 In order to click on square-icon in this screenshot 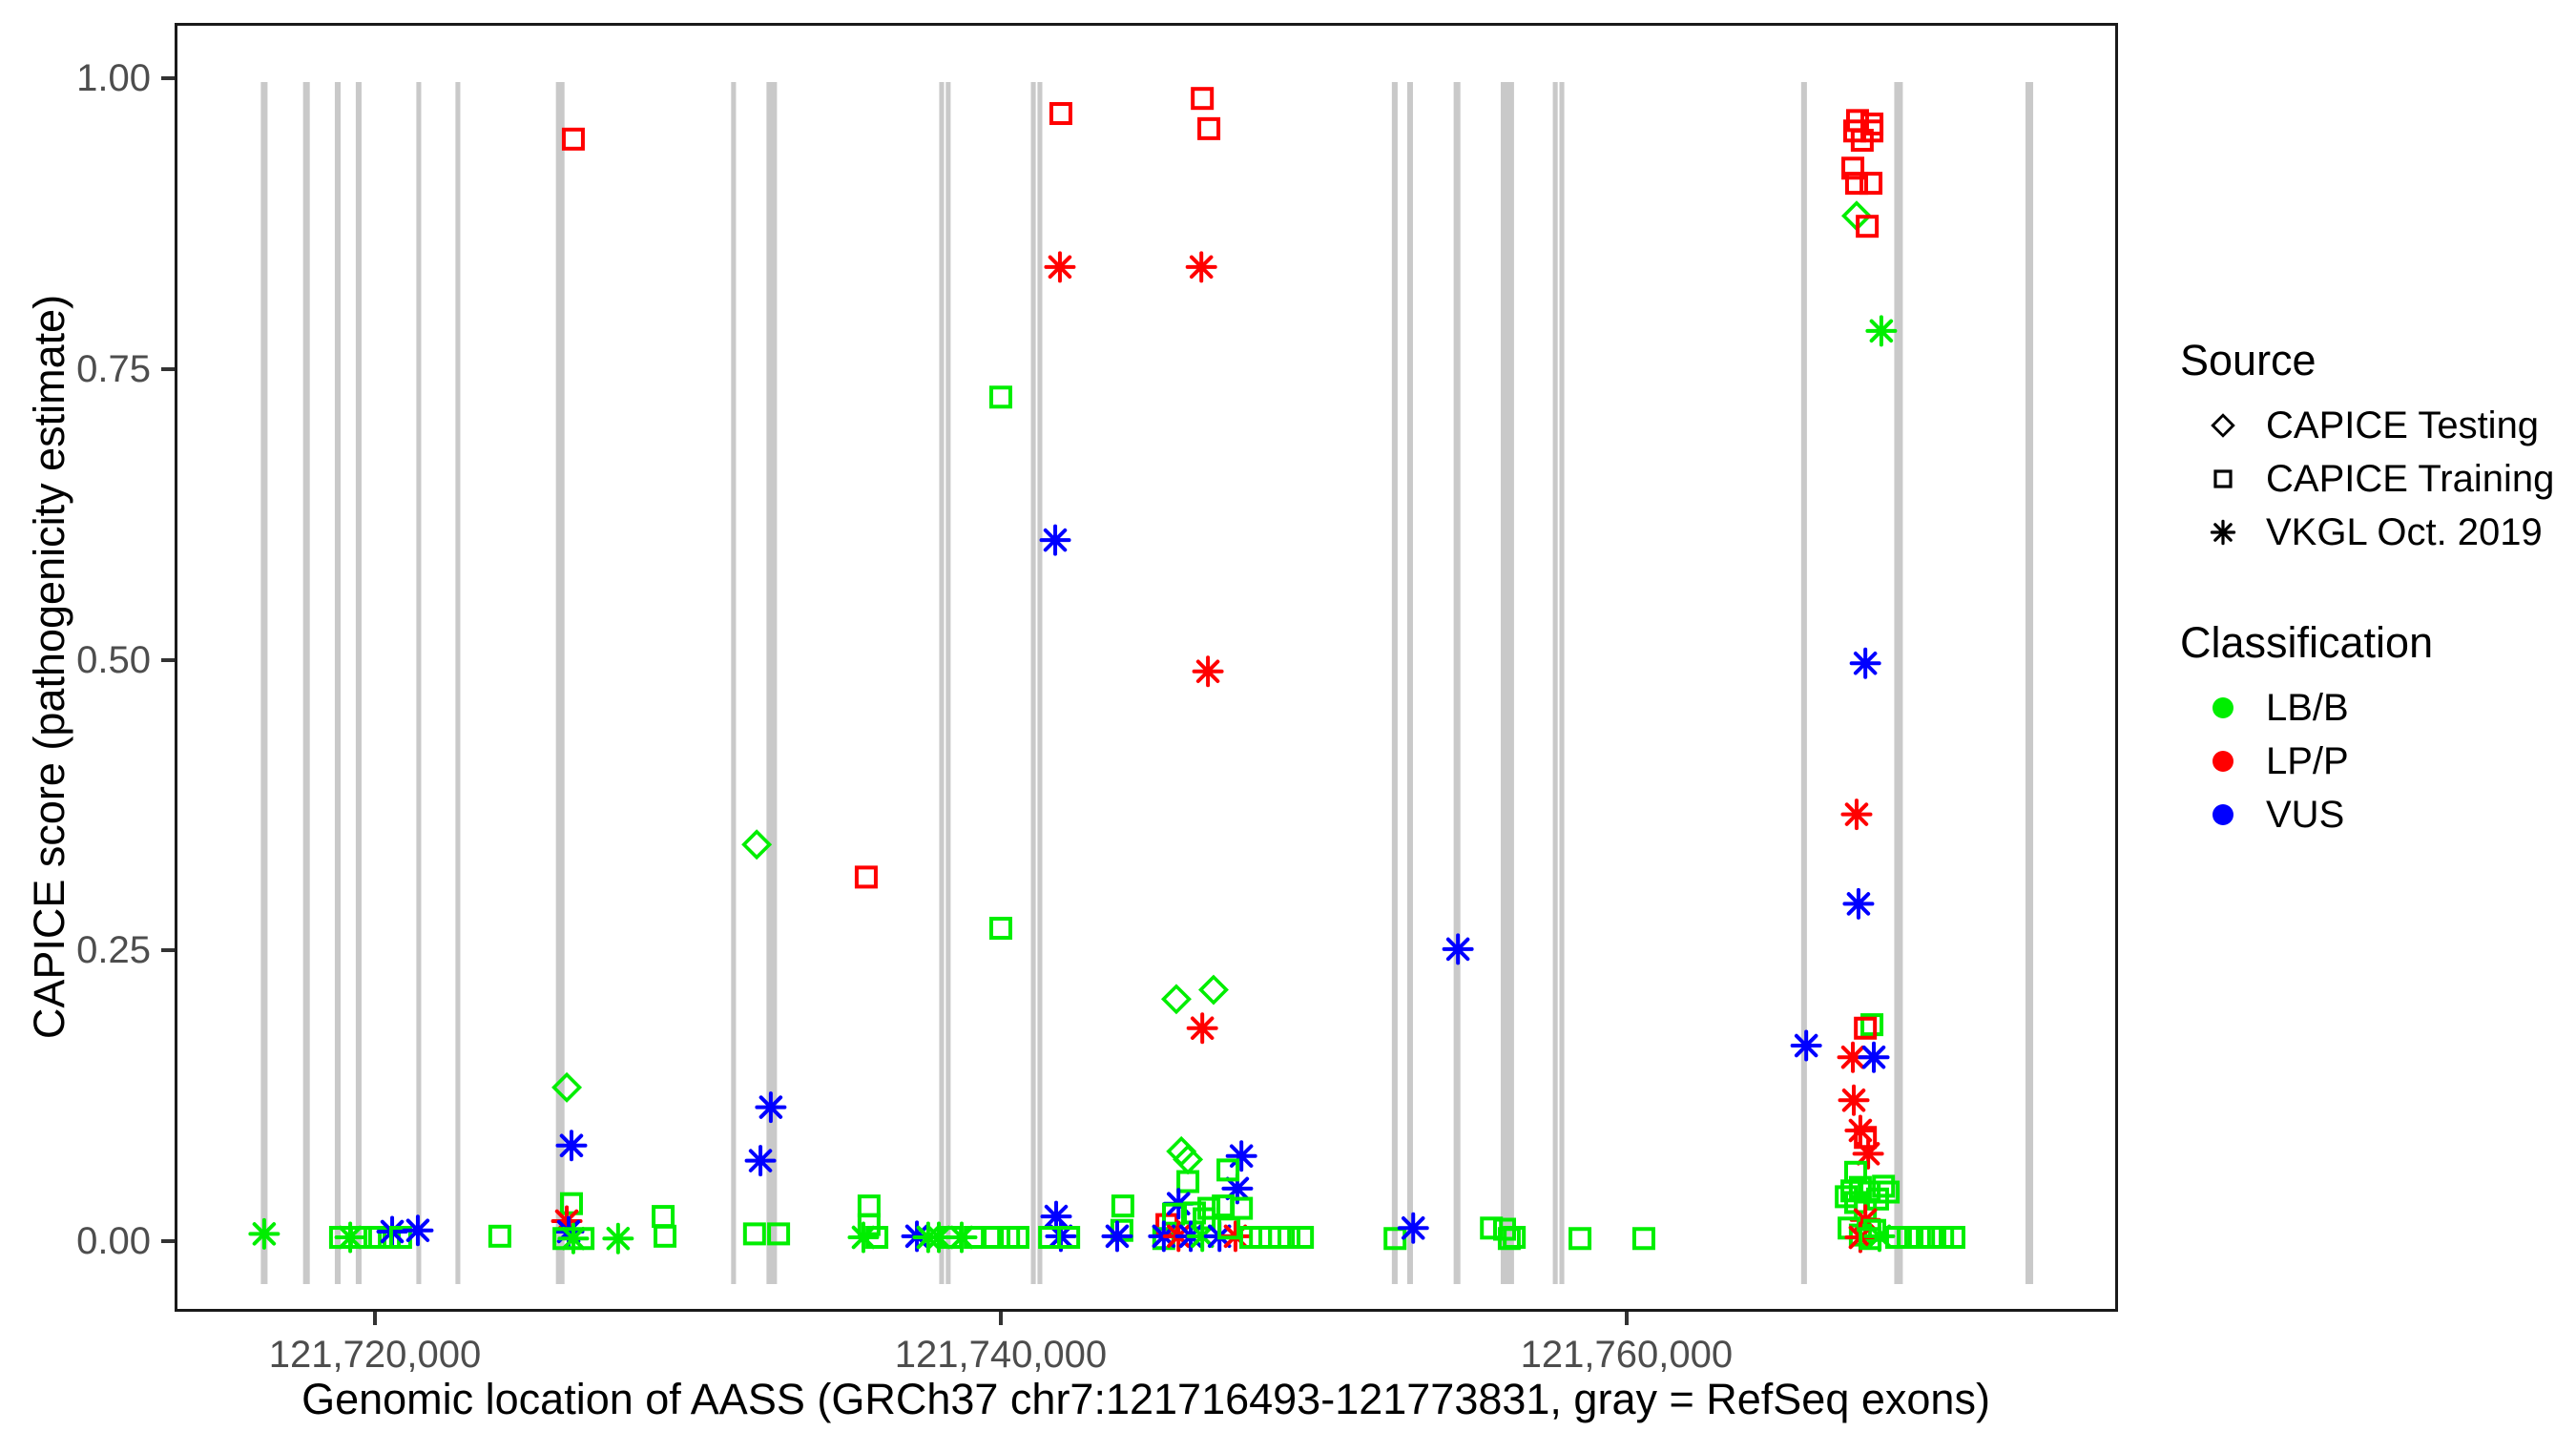, I will do `click(2223, 479)`.